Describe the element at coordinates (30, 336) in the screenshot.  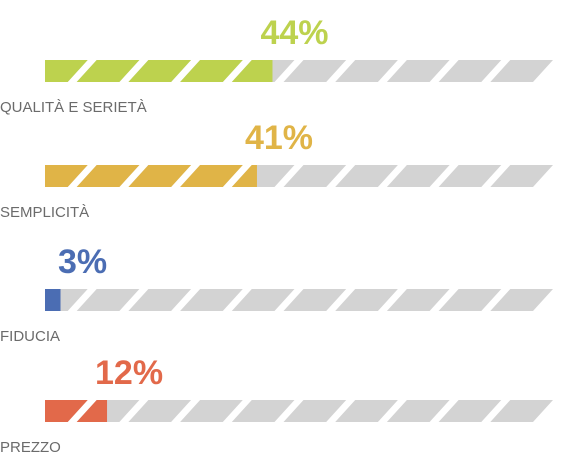
I see `category-label: FIDUCIA` at that location.